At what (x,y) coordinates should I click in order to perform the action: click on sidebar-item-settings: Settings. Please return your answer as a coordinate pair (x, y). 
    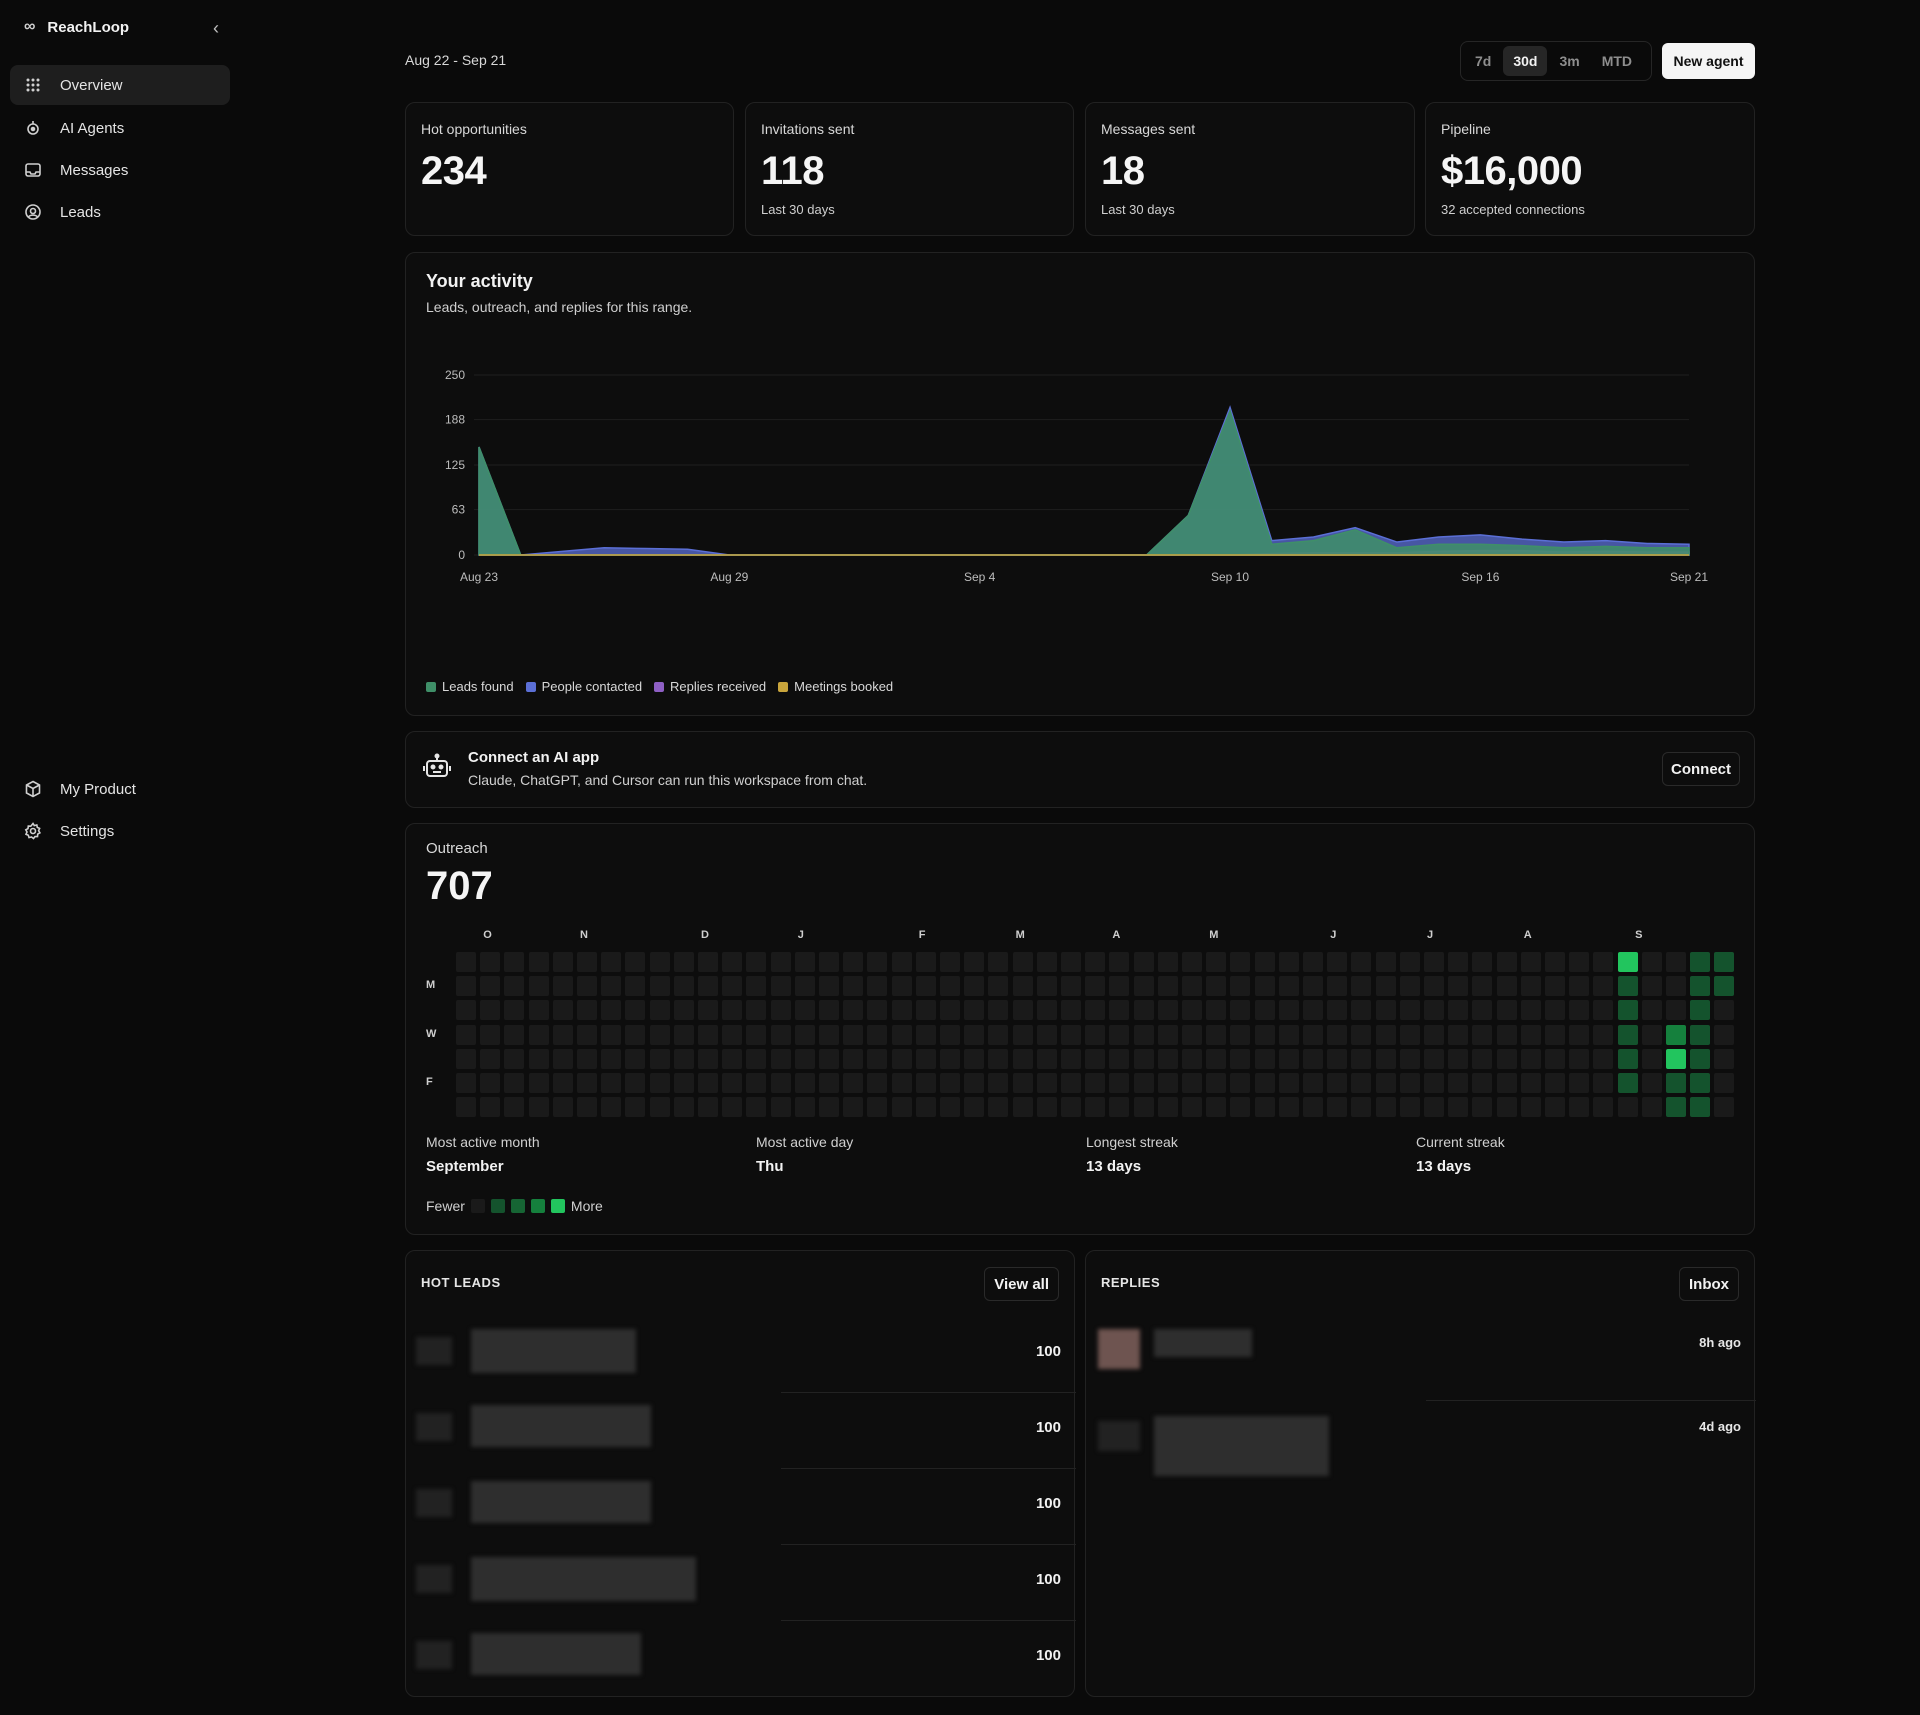
    Looking at the image, I should click on (120, 831).